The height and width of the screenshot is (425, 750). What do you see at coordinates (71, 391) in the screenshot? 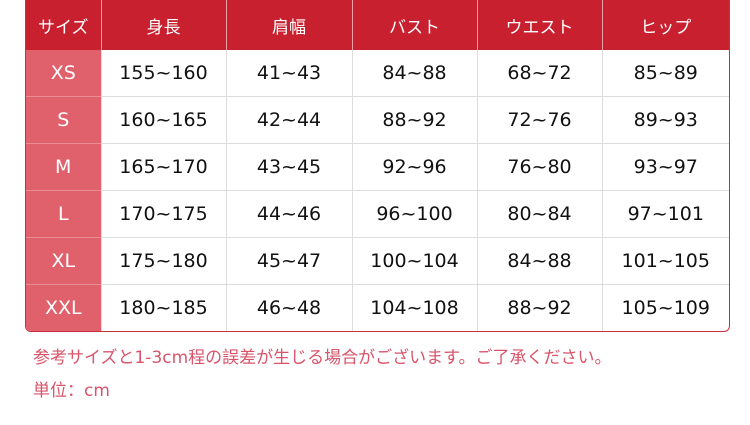
I see `unit-note: 単位：cm` at bounding box center [71, 391].